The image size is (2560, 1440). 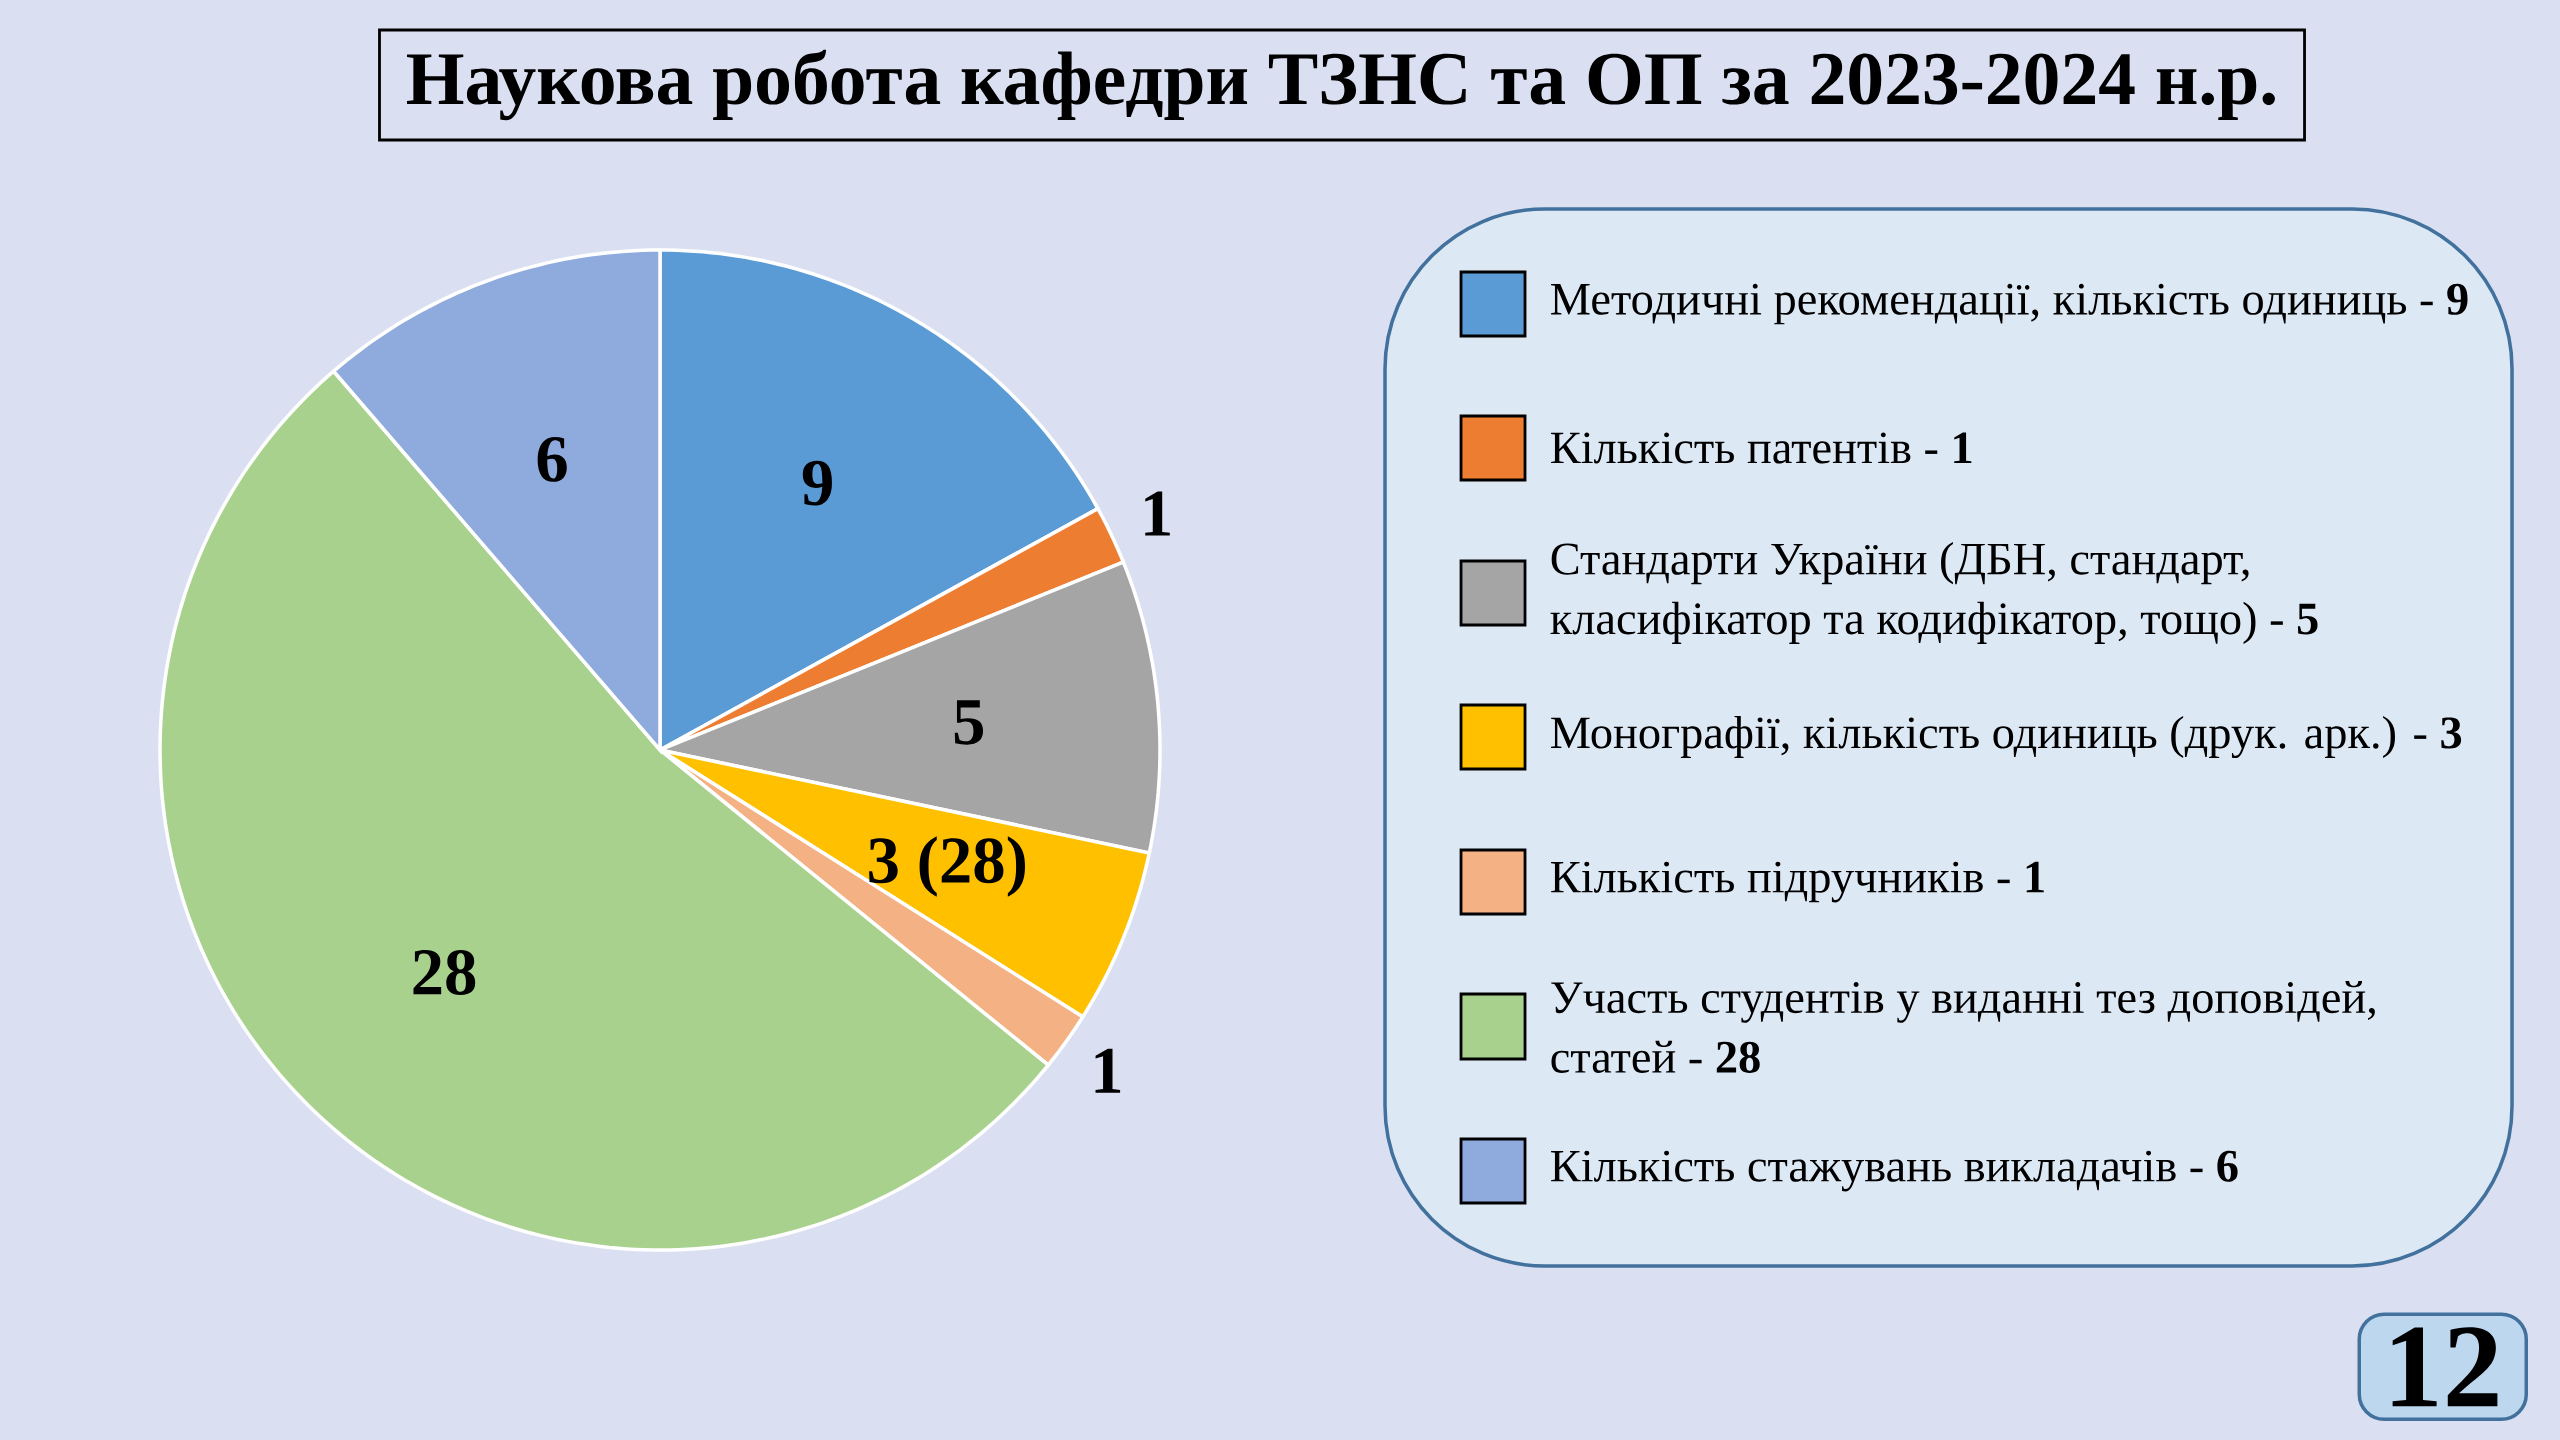 What do you see at coordinates (552, 459) in the screenshot?
I see `data-label: 6` at bounding box center [552, 459].